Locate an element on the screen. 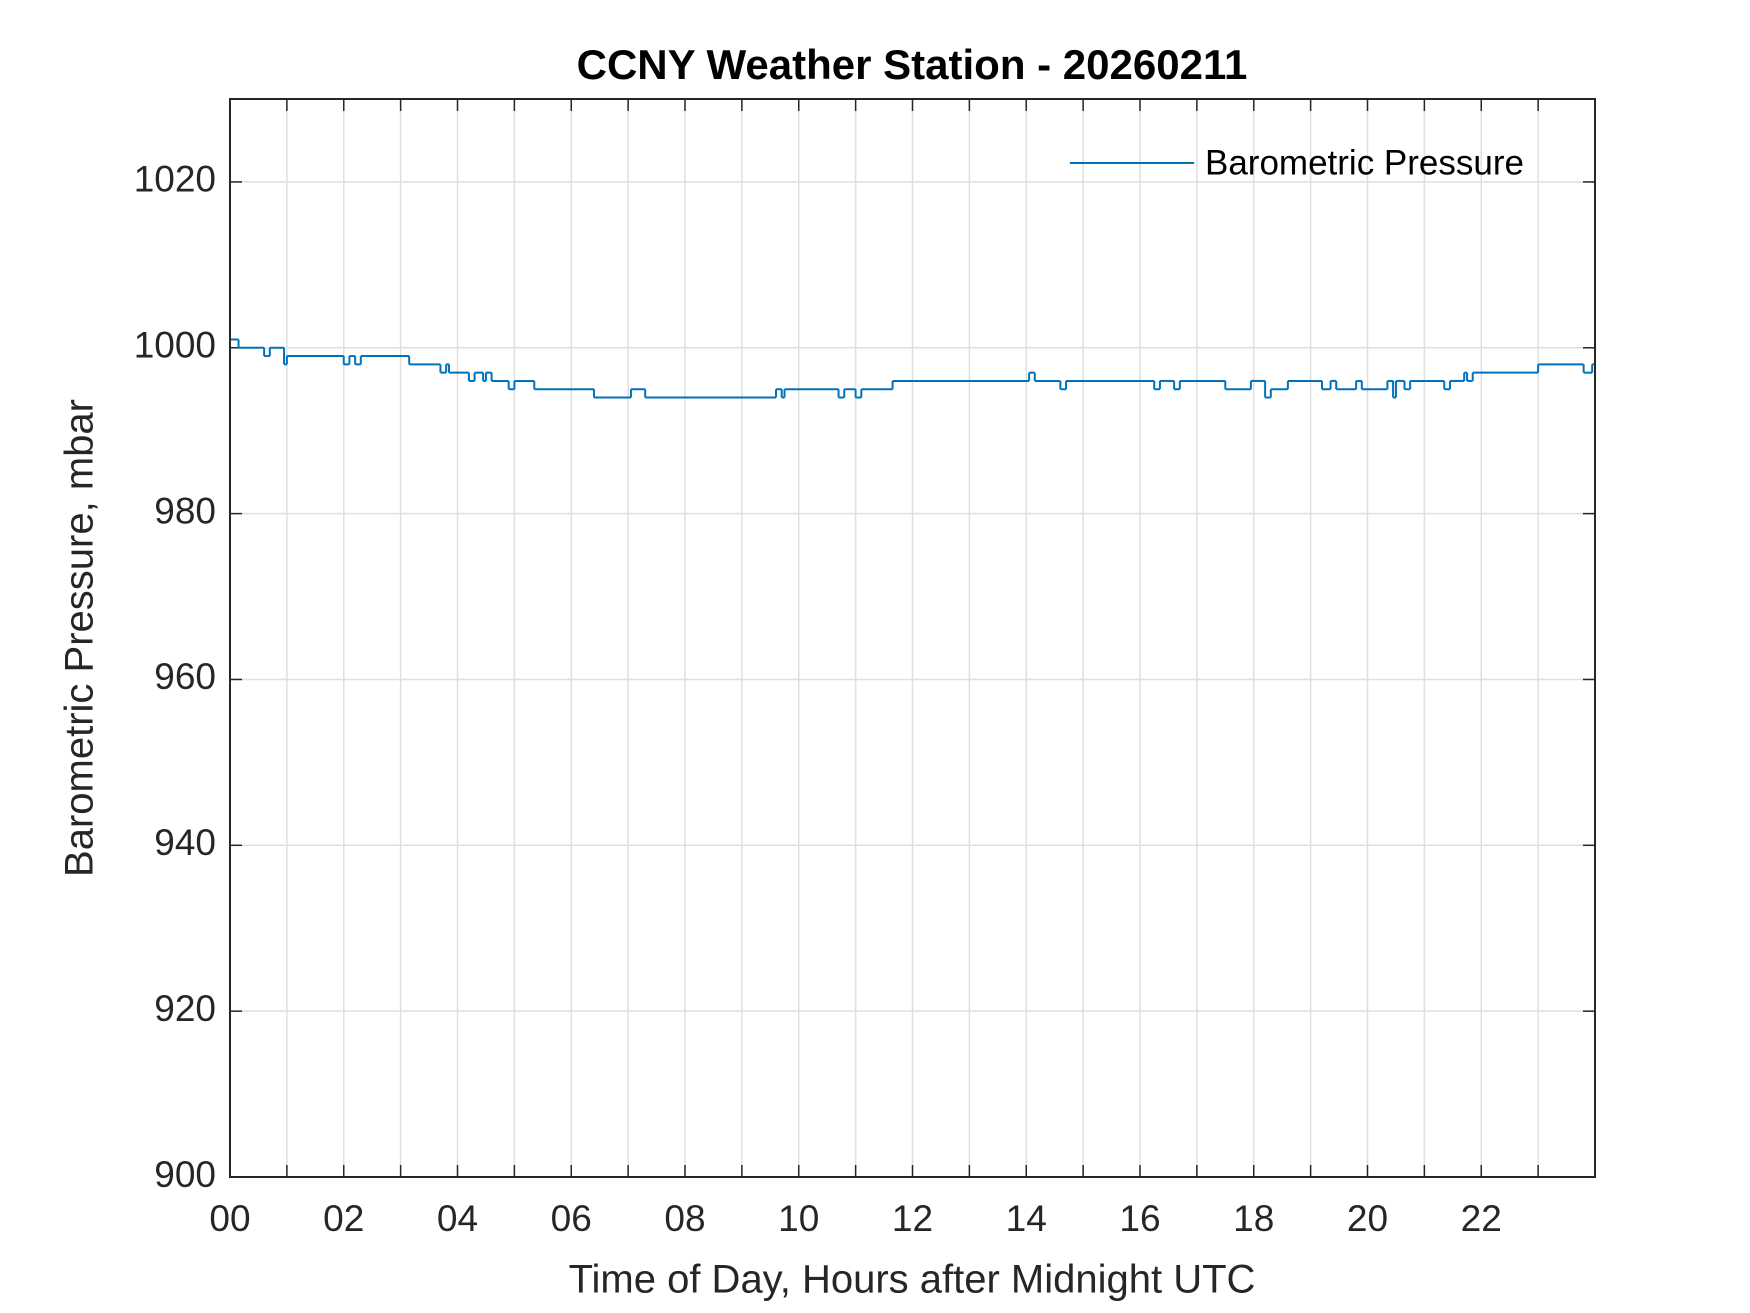  y-tick-label: 920 is located at coordinates (185, 1008).